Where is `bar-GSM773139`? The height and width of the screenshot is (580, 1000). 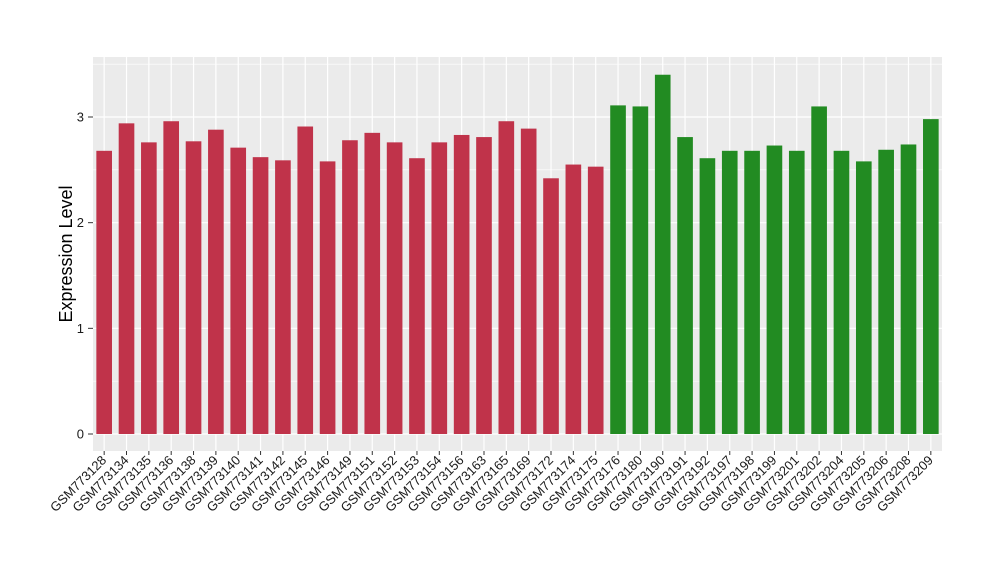
bar-GSM773139 is located at coordinates (216, 281).